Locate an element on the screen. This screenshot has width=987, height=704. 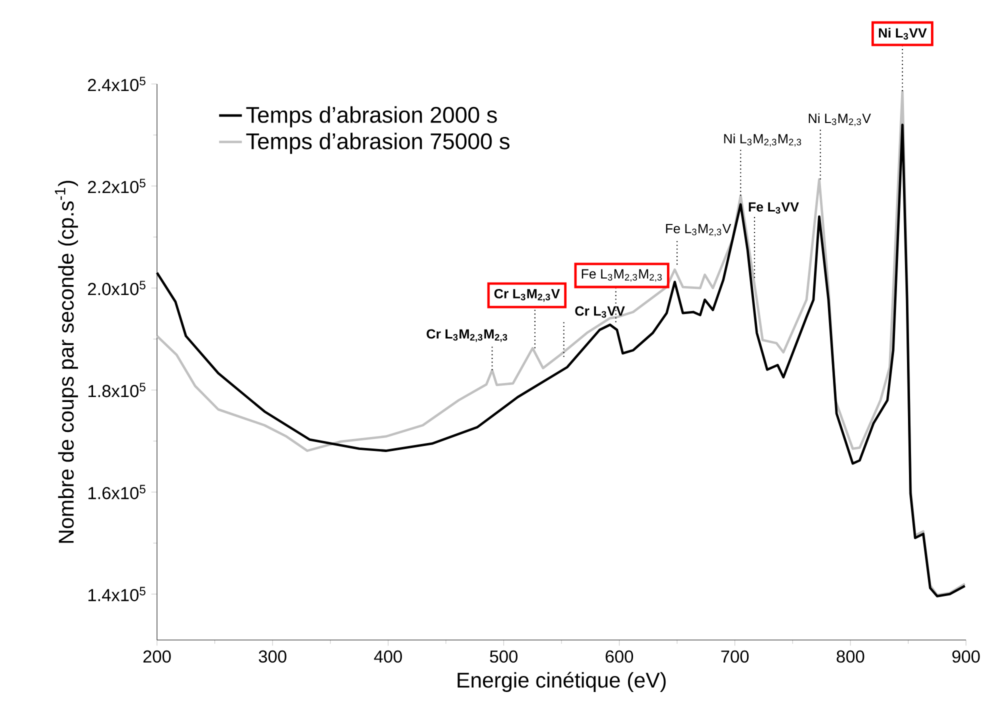
x-tick-label: 400 is located at coordinates (388, 656).